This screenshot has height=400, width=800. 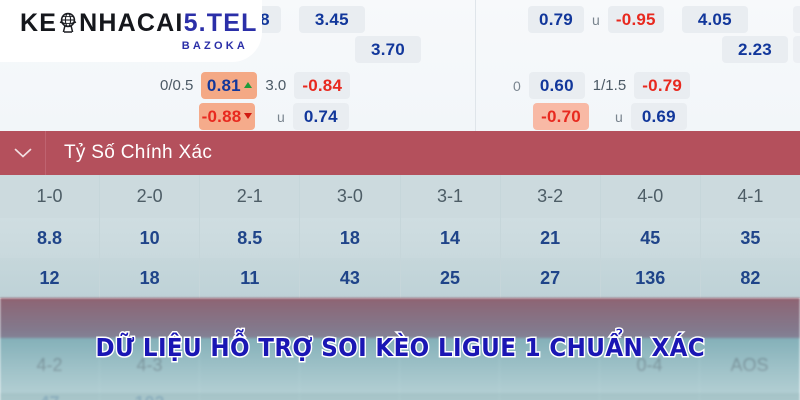 I want to click on score-odds-row-1: 8.8 10 8.5 18 14 21 45 35, so click(x=400, y=238).